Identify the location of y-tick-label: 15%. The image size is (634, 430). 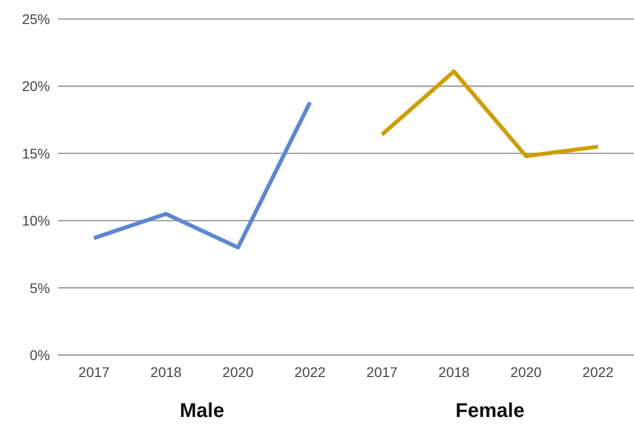
(36, 153).